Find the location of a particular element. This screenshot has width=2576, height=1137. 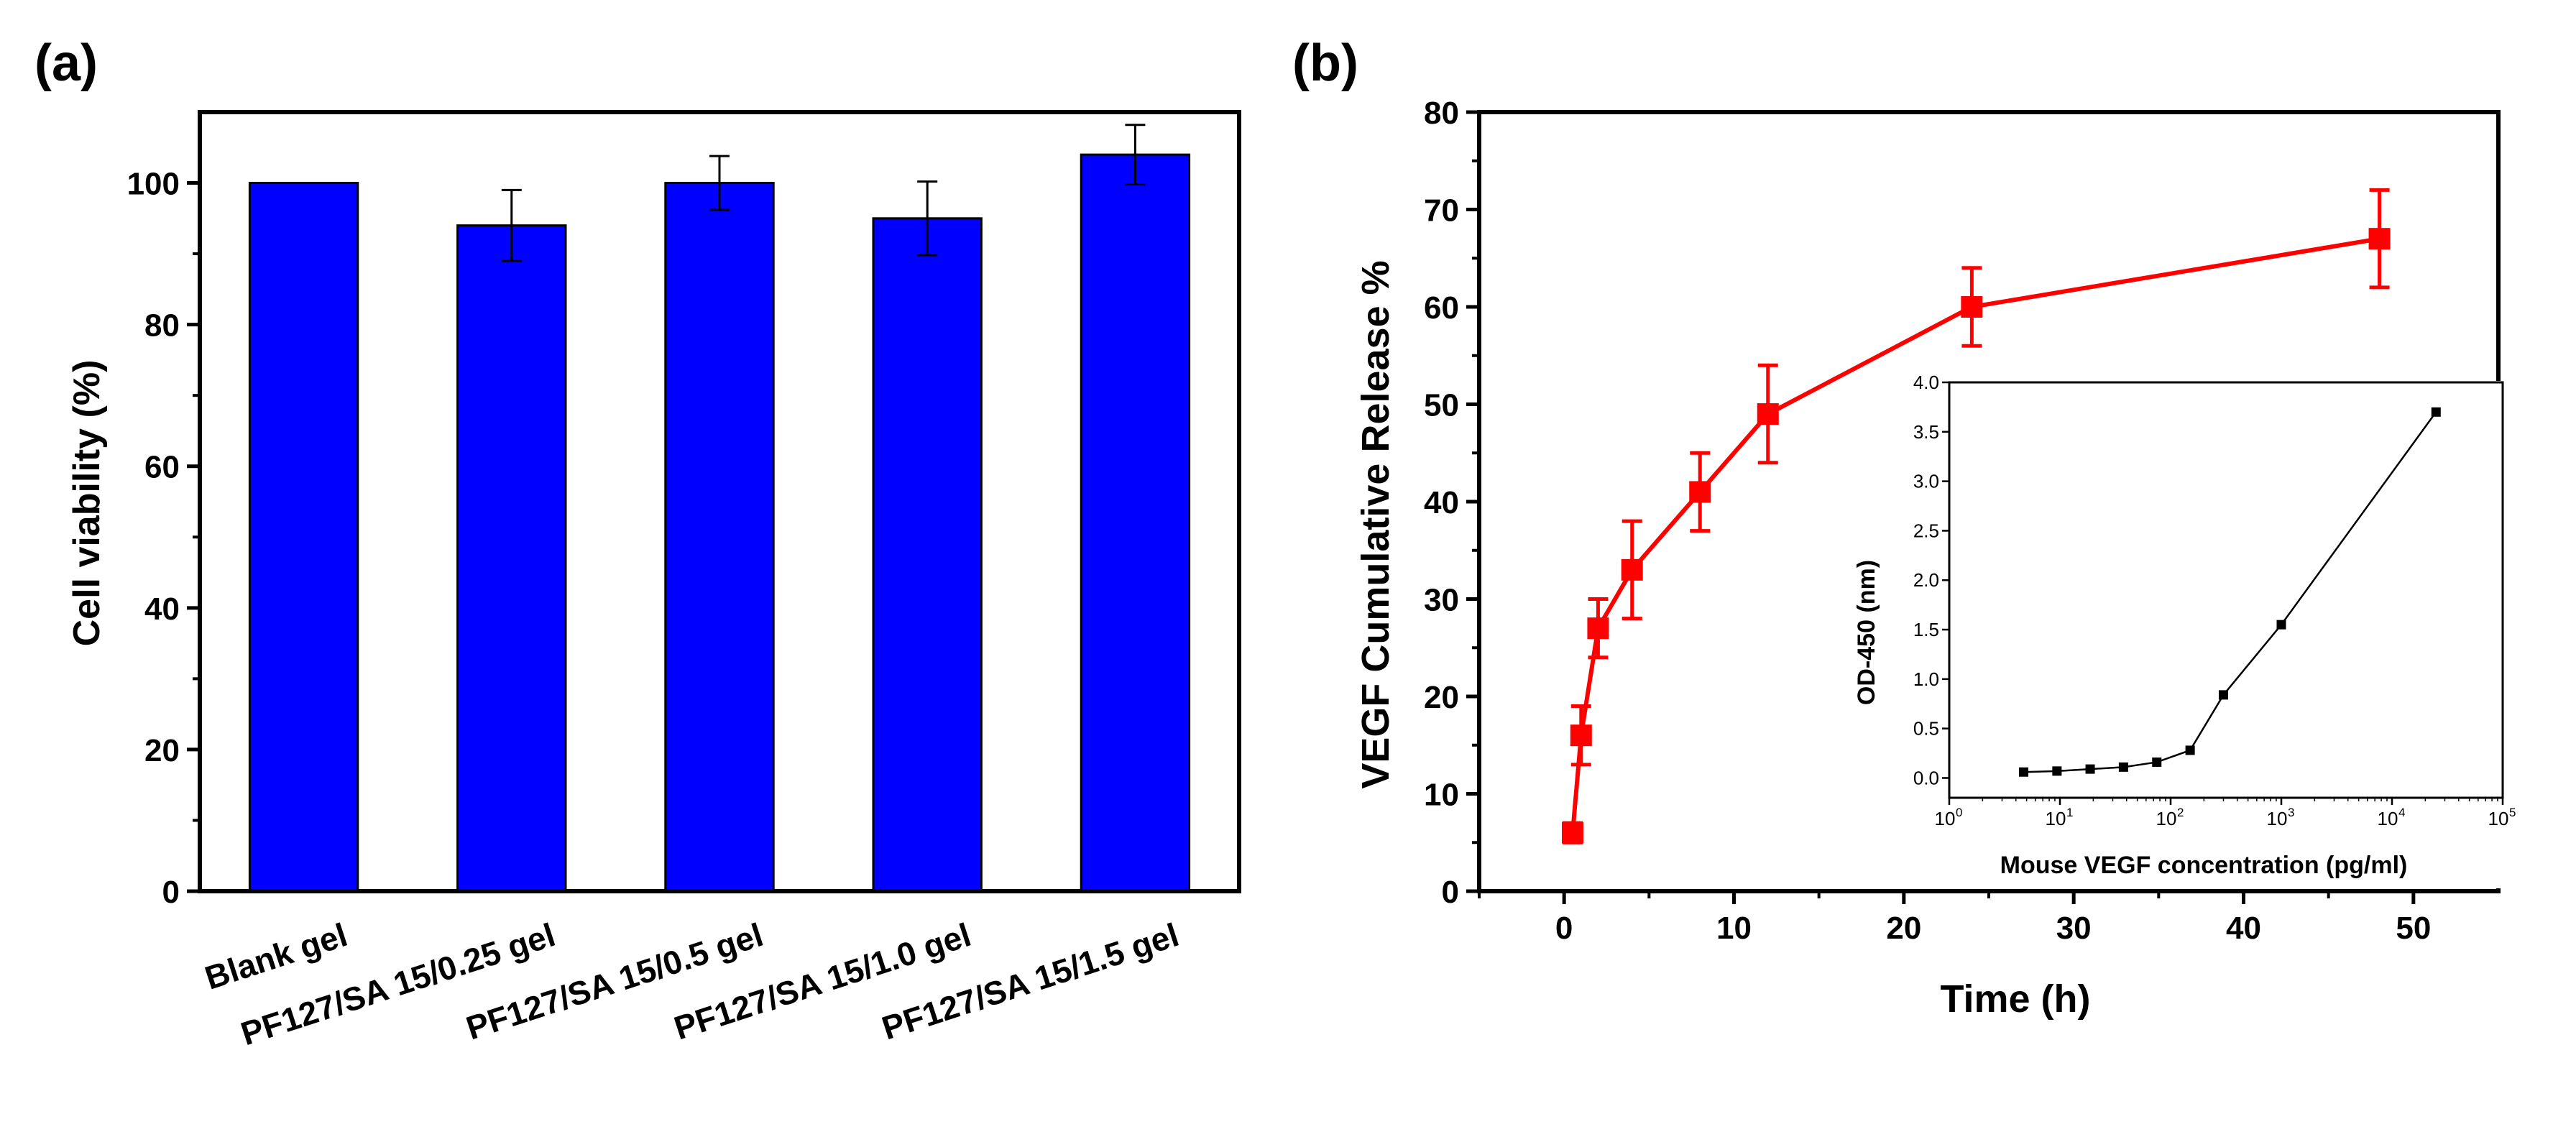

x-tick-exponent: 2 is located at coordinates (2180, 813).